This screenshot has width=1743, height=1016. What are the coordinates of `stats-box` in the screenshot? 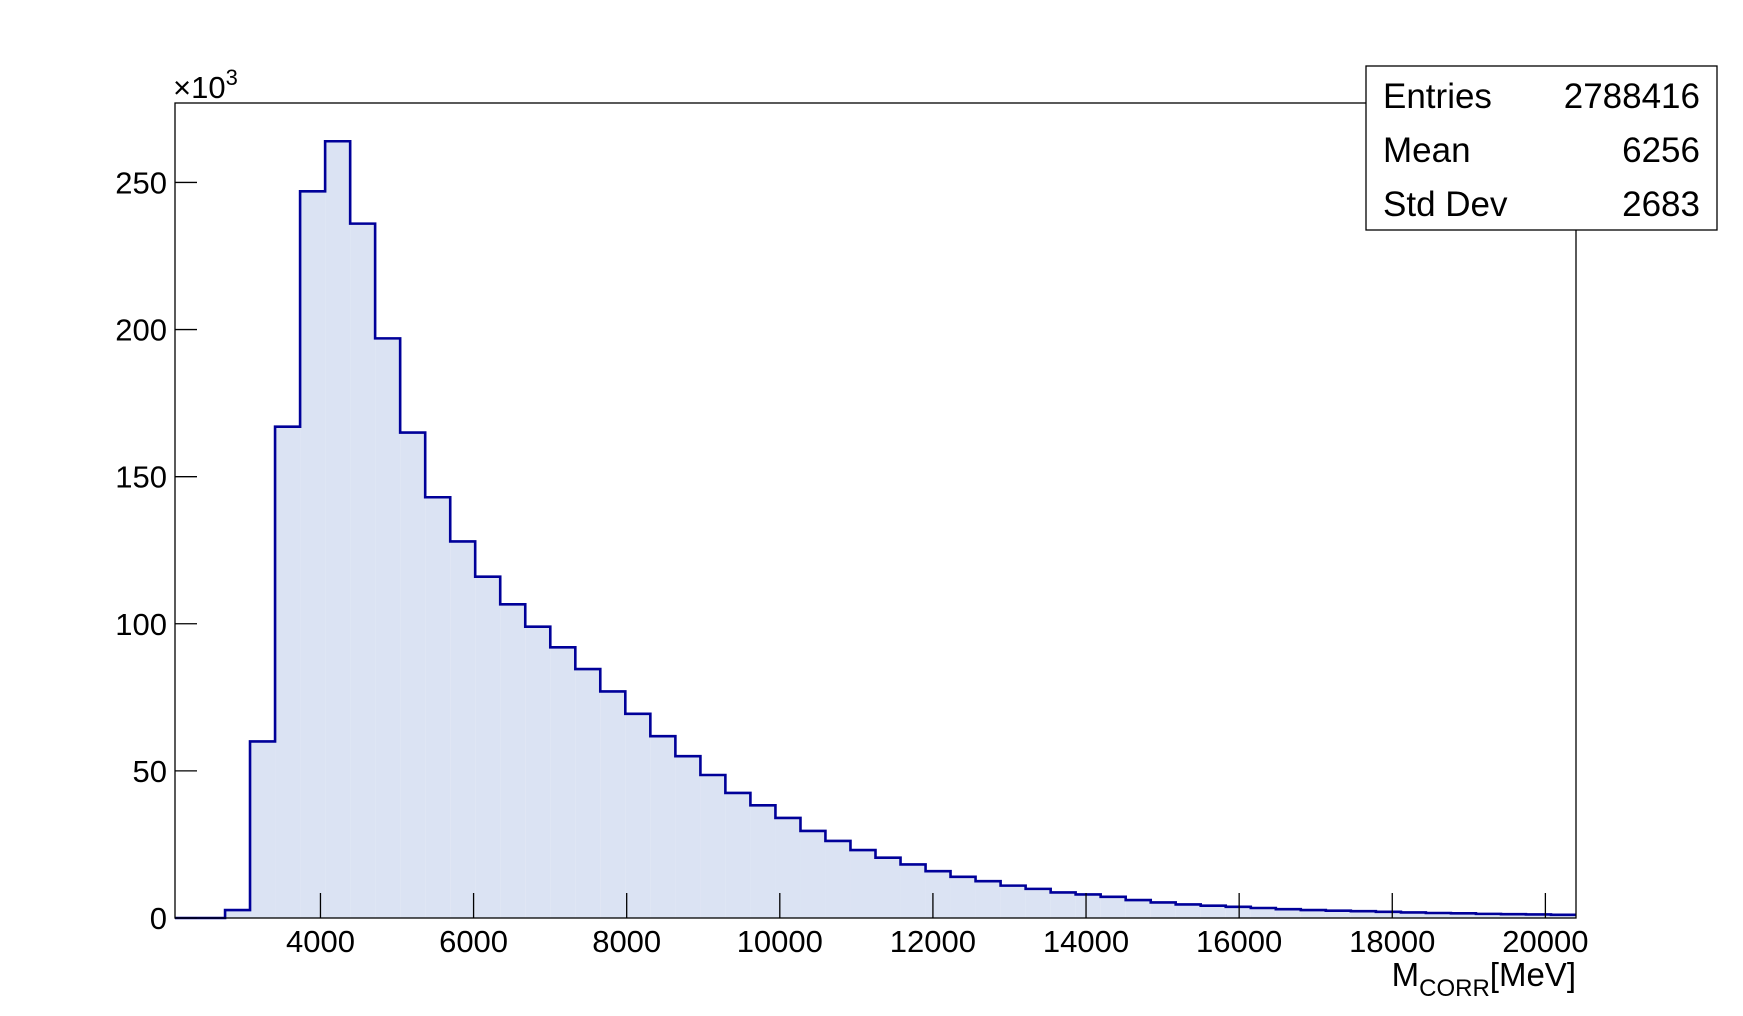 It's located at (1541, 148).